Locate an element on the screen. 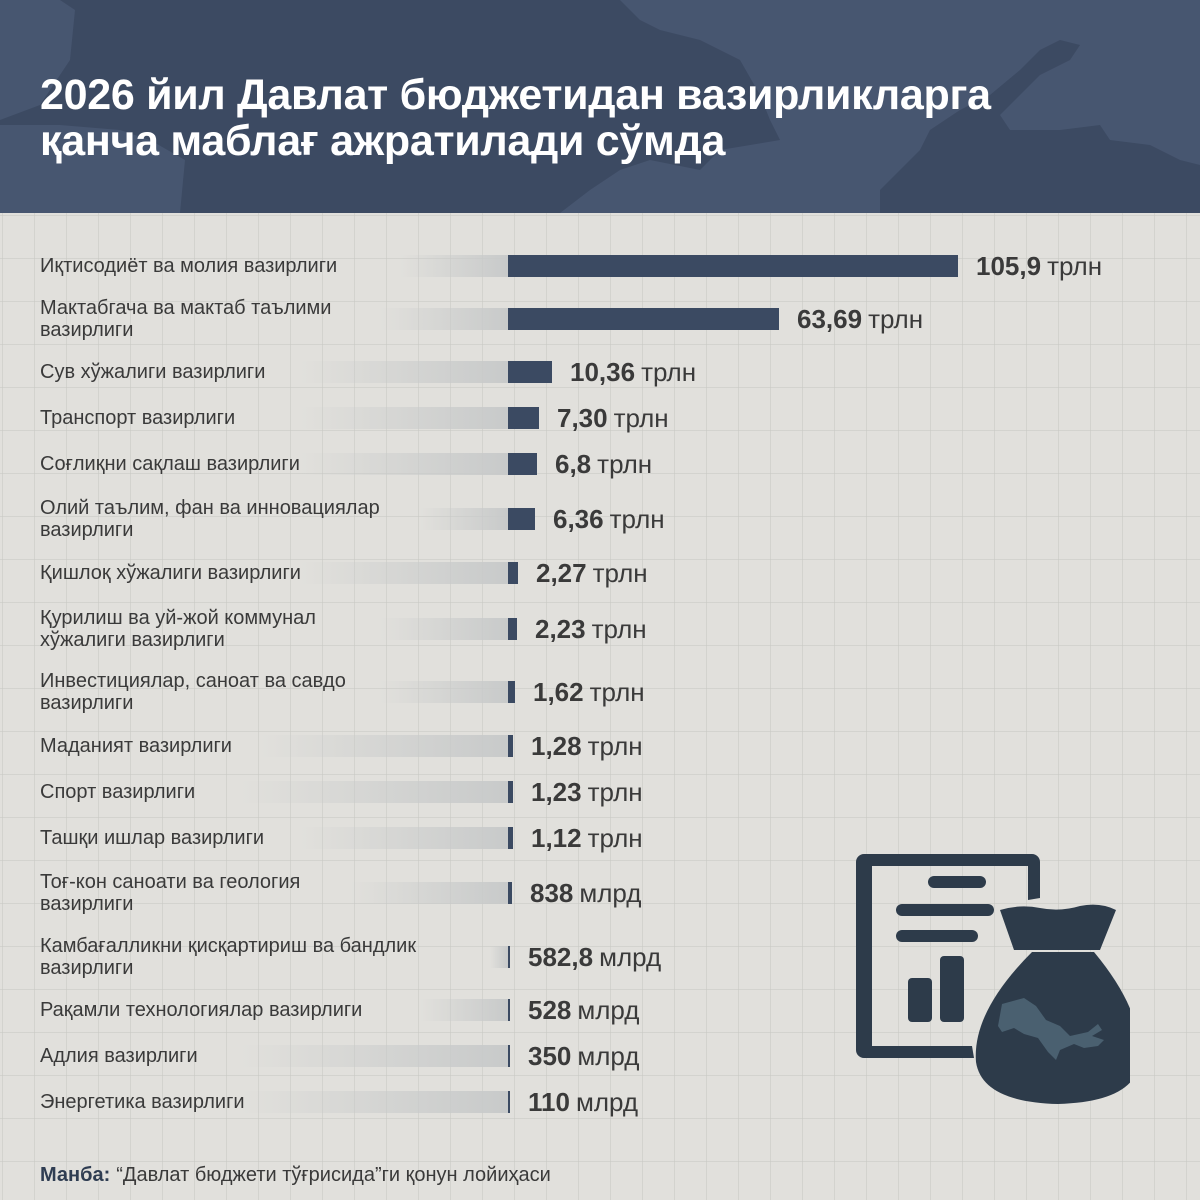 This screenshot has height=1200, width=1200. label-line-1: Иқтисодиёт ва молия вазирлиги is located at coordinates (189, 266).